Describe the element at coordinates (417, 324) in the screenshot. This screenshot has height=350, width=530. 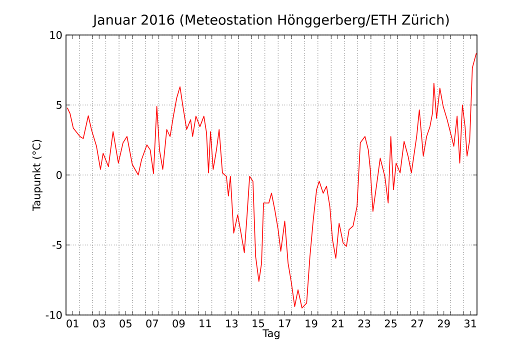
I see `x-tick-label: 27` at that location.